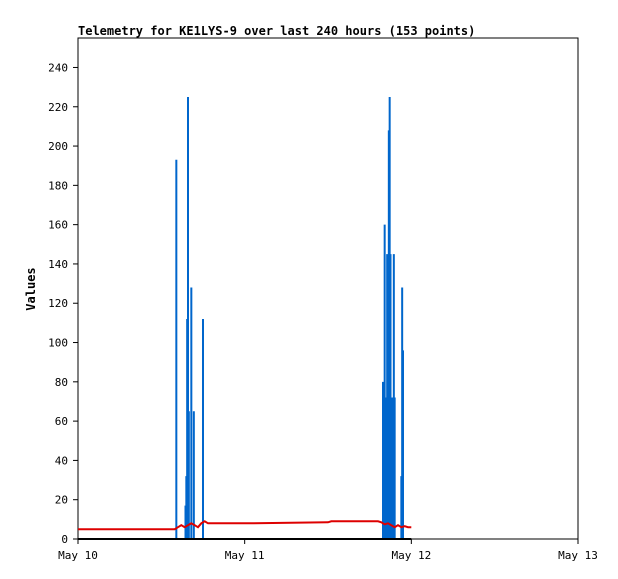  What do you see at coordinates (78, 555) in the screenshot?
I see `x-tick-label: May 10` at bounding box center [78, 555].